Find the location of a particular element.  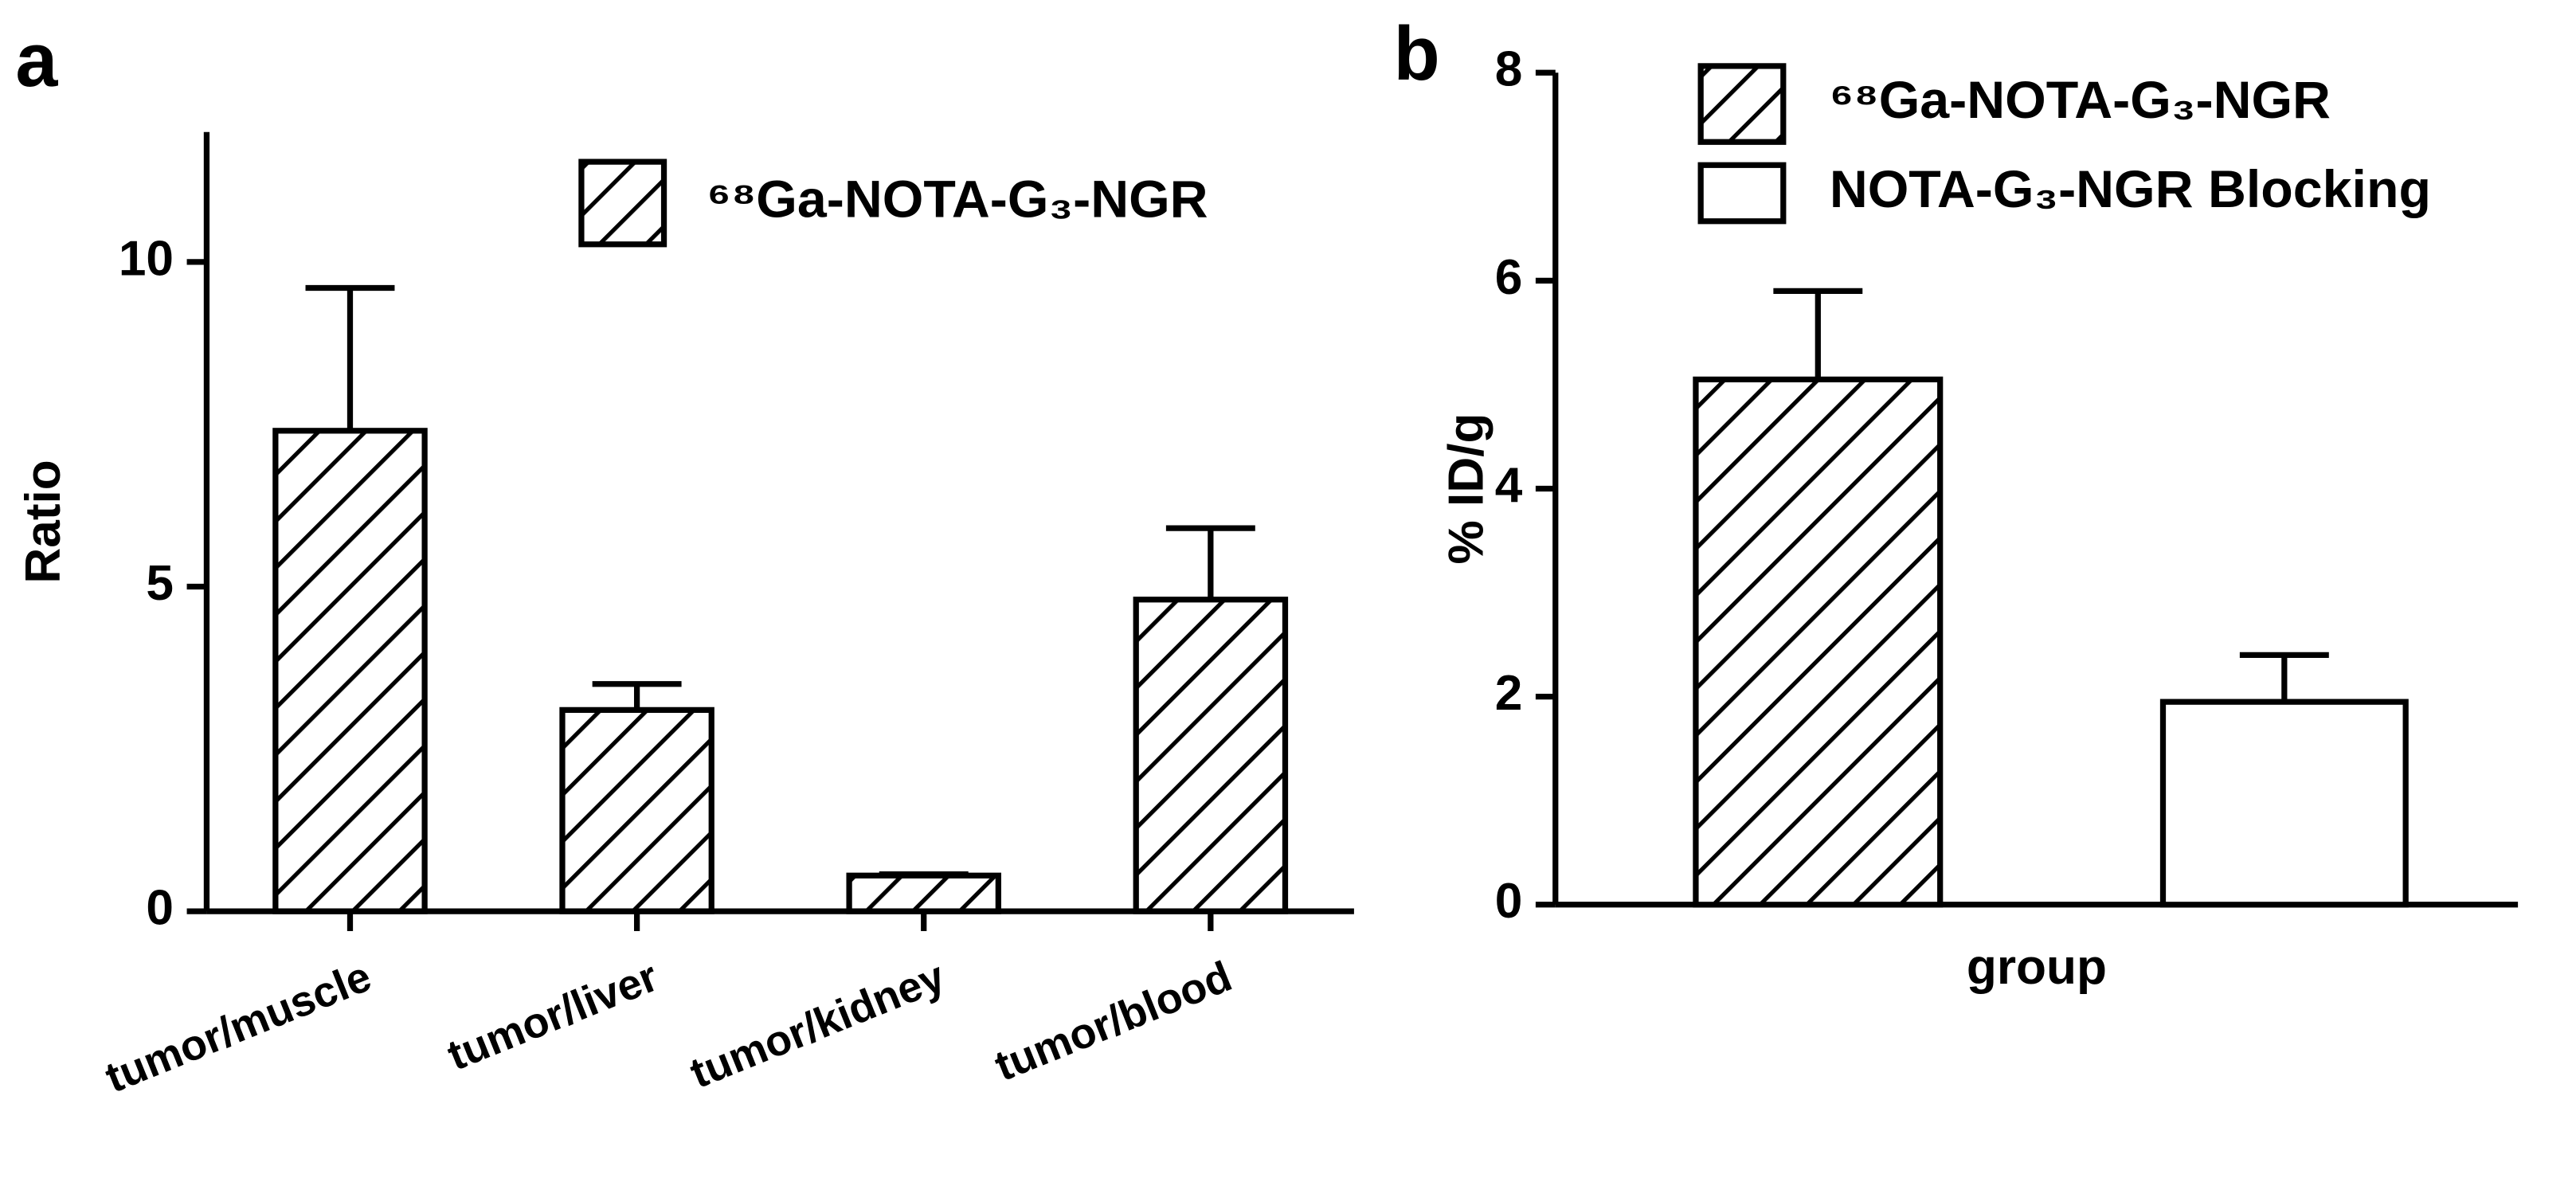

y-tick-label: 6 is located at coordinates (1509, 277).